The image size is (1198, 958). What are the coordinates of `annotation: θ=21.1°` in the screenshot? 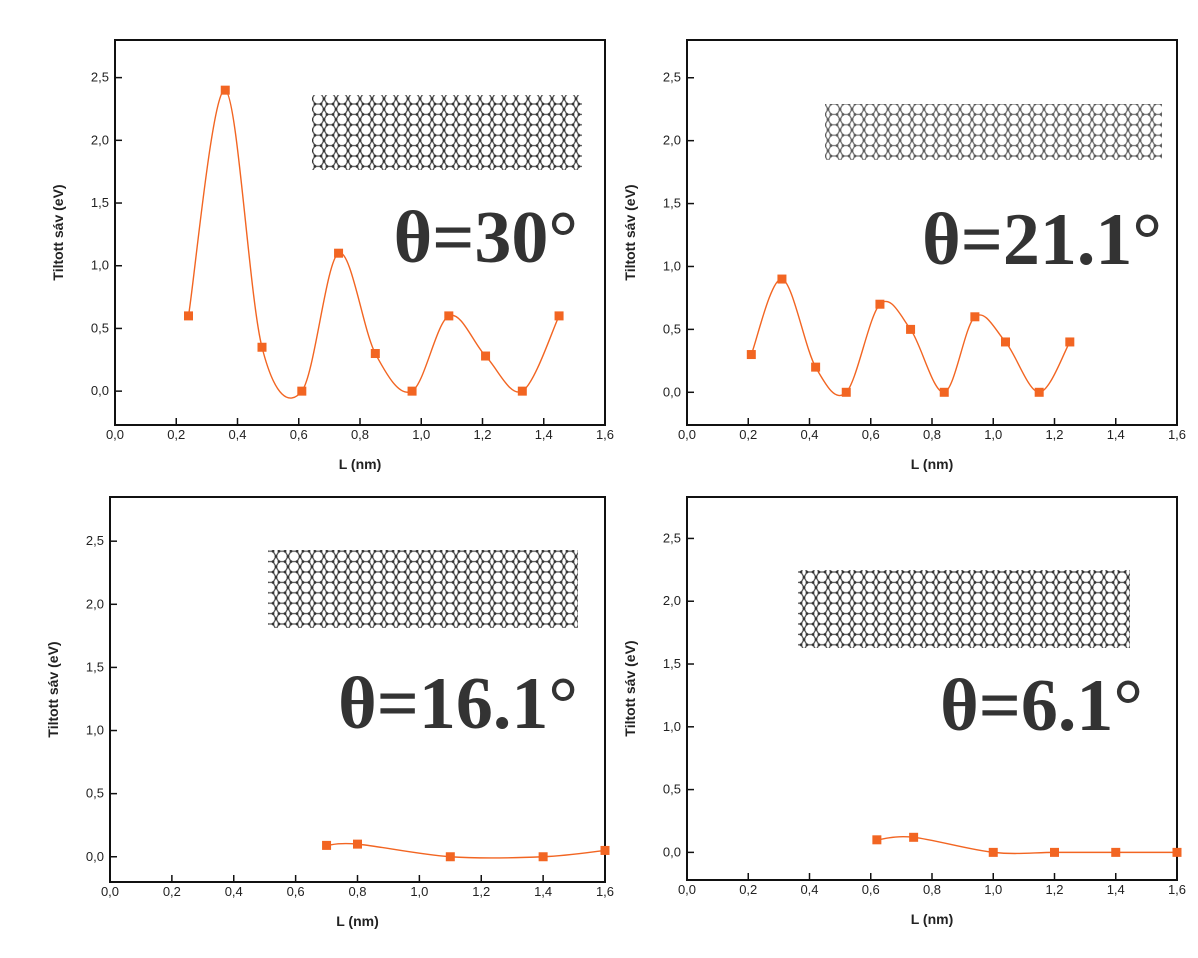 It's located at (1042, 240).